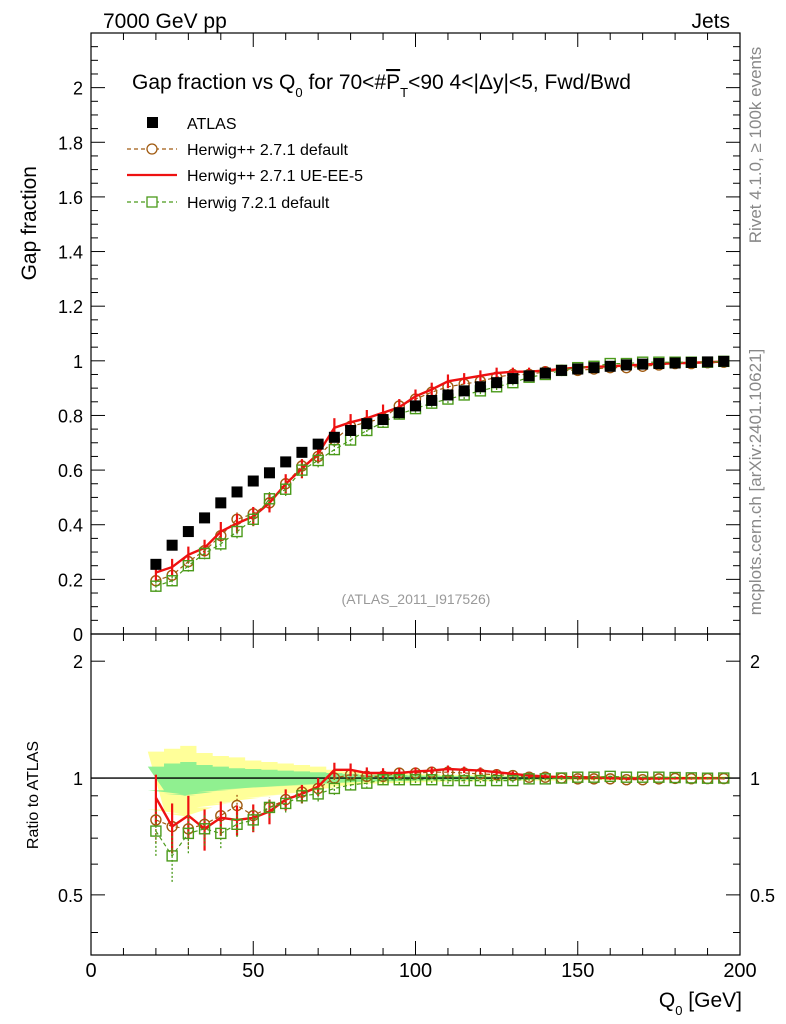 The width and height of the screenshot is (786, 1024). I want to click on ratio-y-tick-label: 0.5, so click(70, 896).